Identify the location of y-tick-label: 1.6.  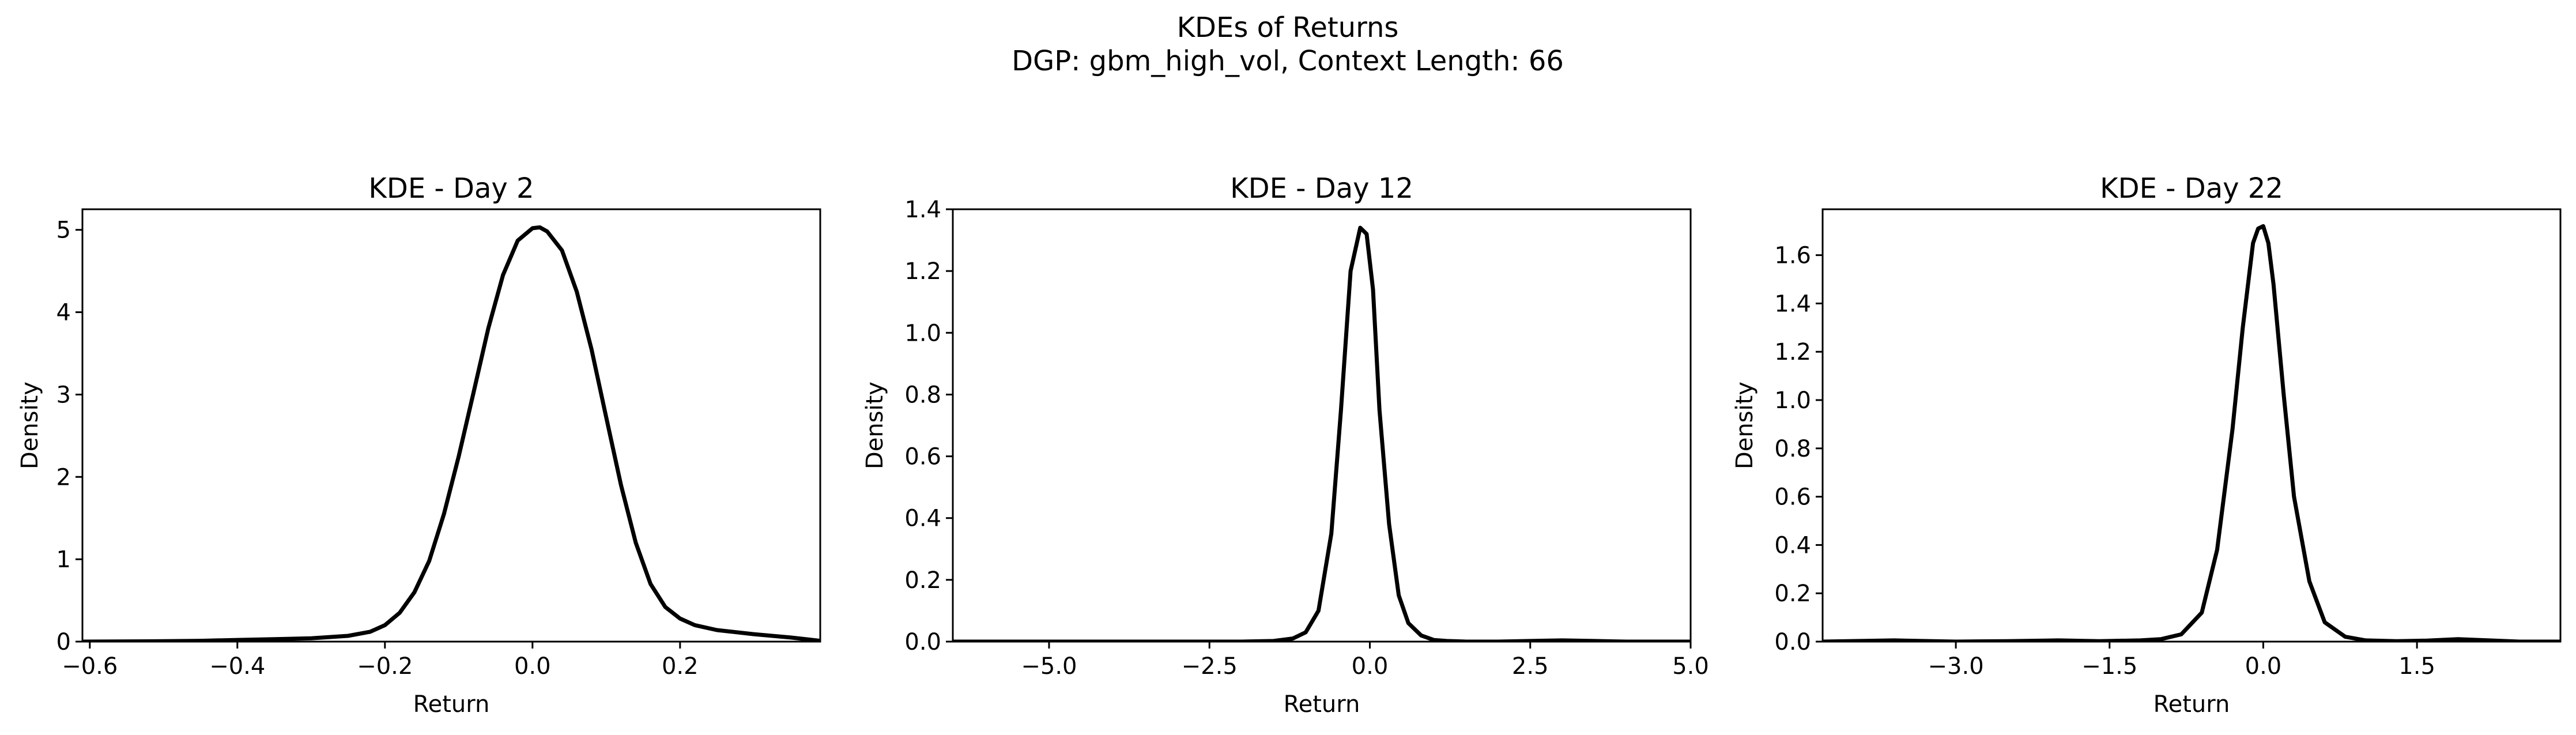
(1792, 256).